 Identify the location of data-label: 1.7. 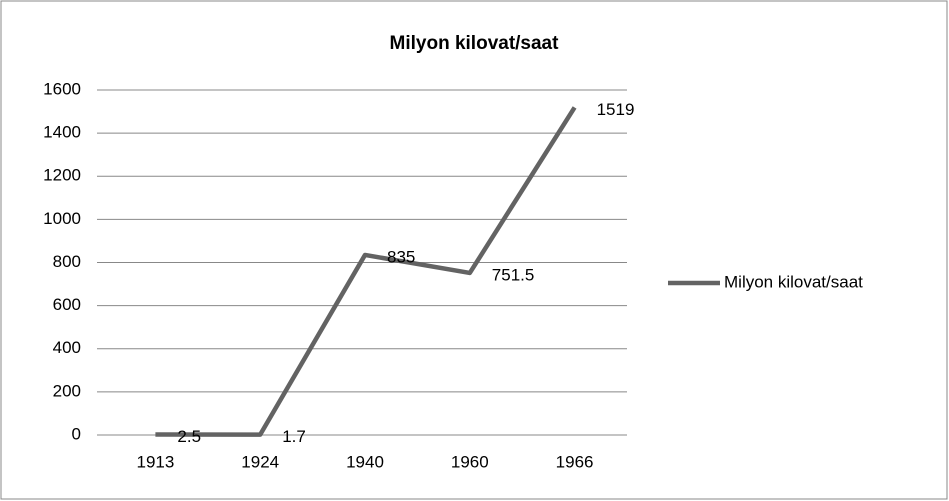
(294, 436).